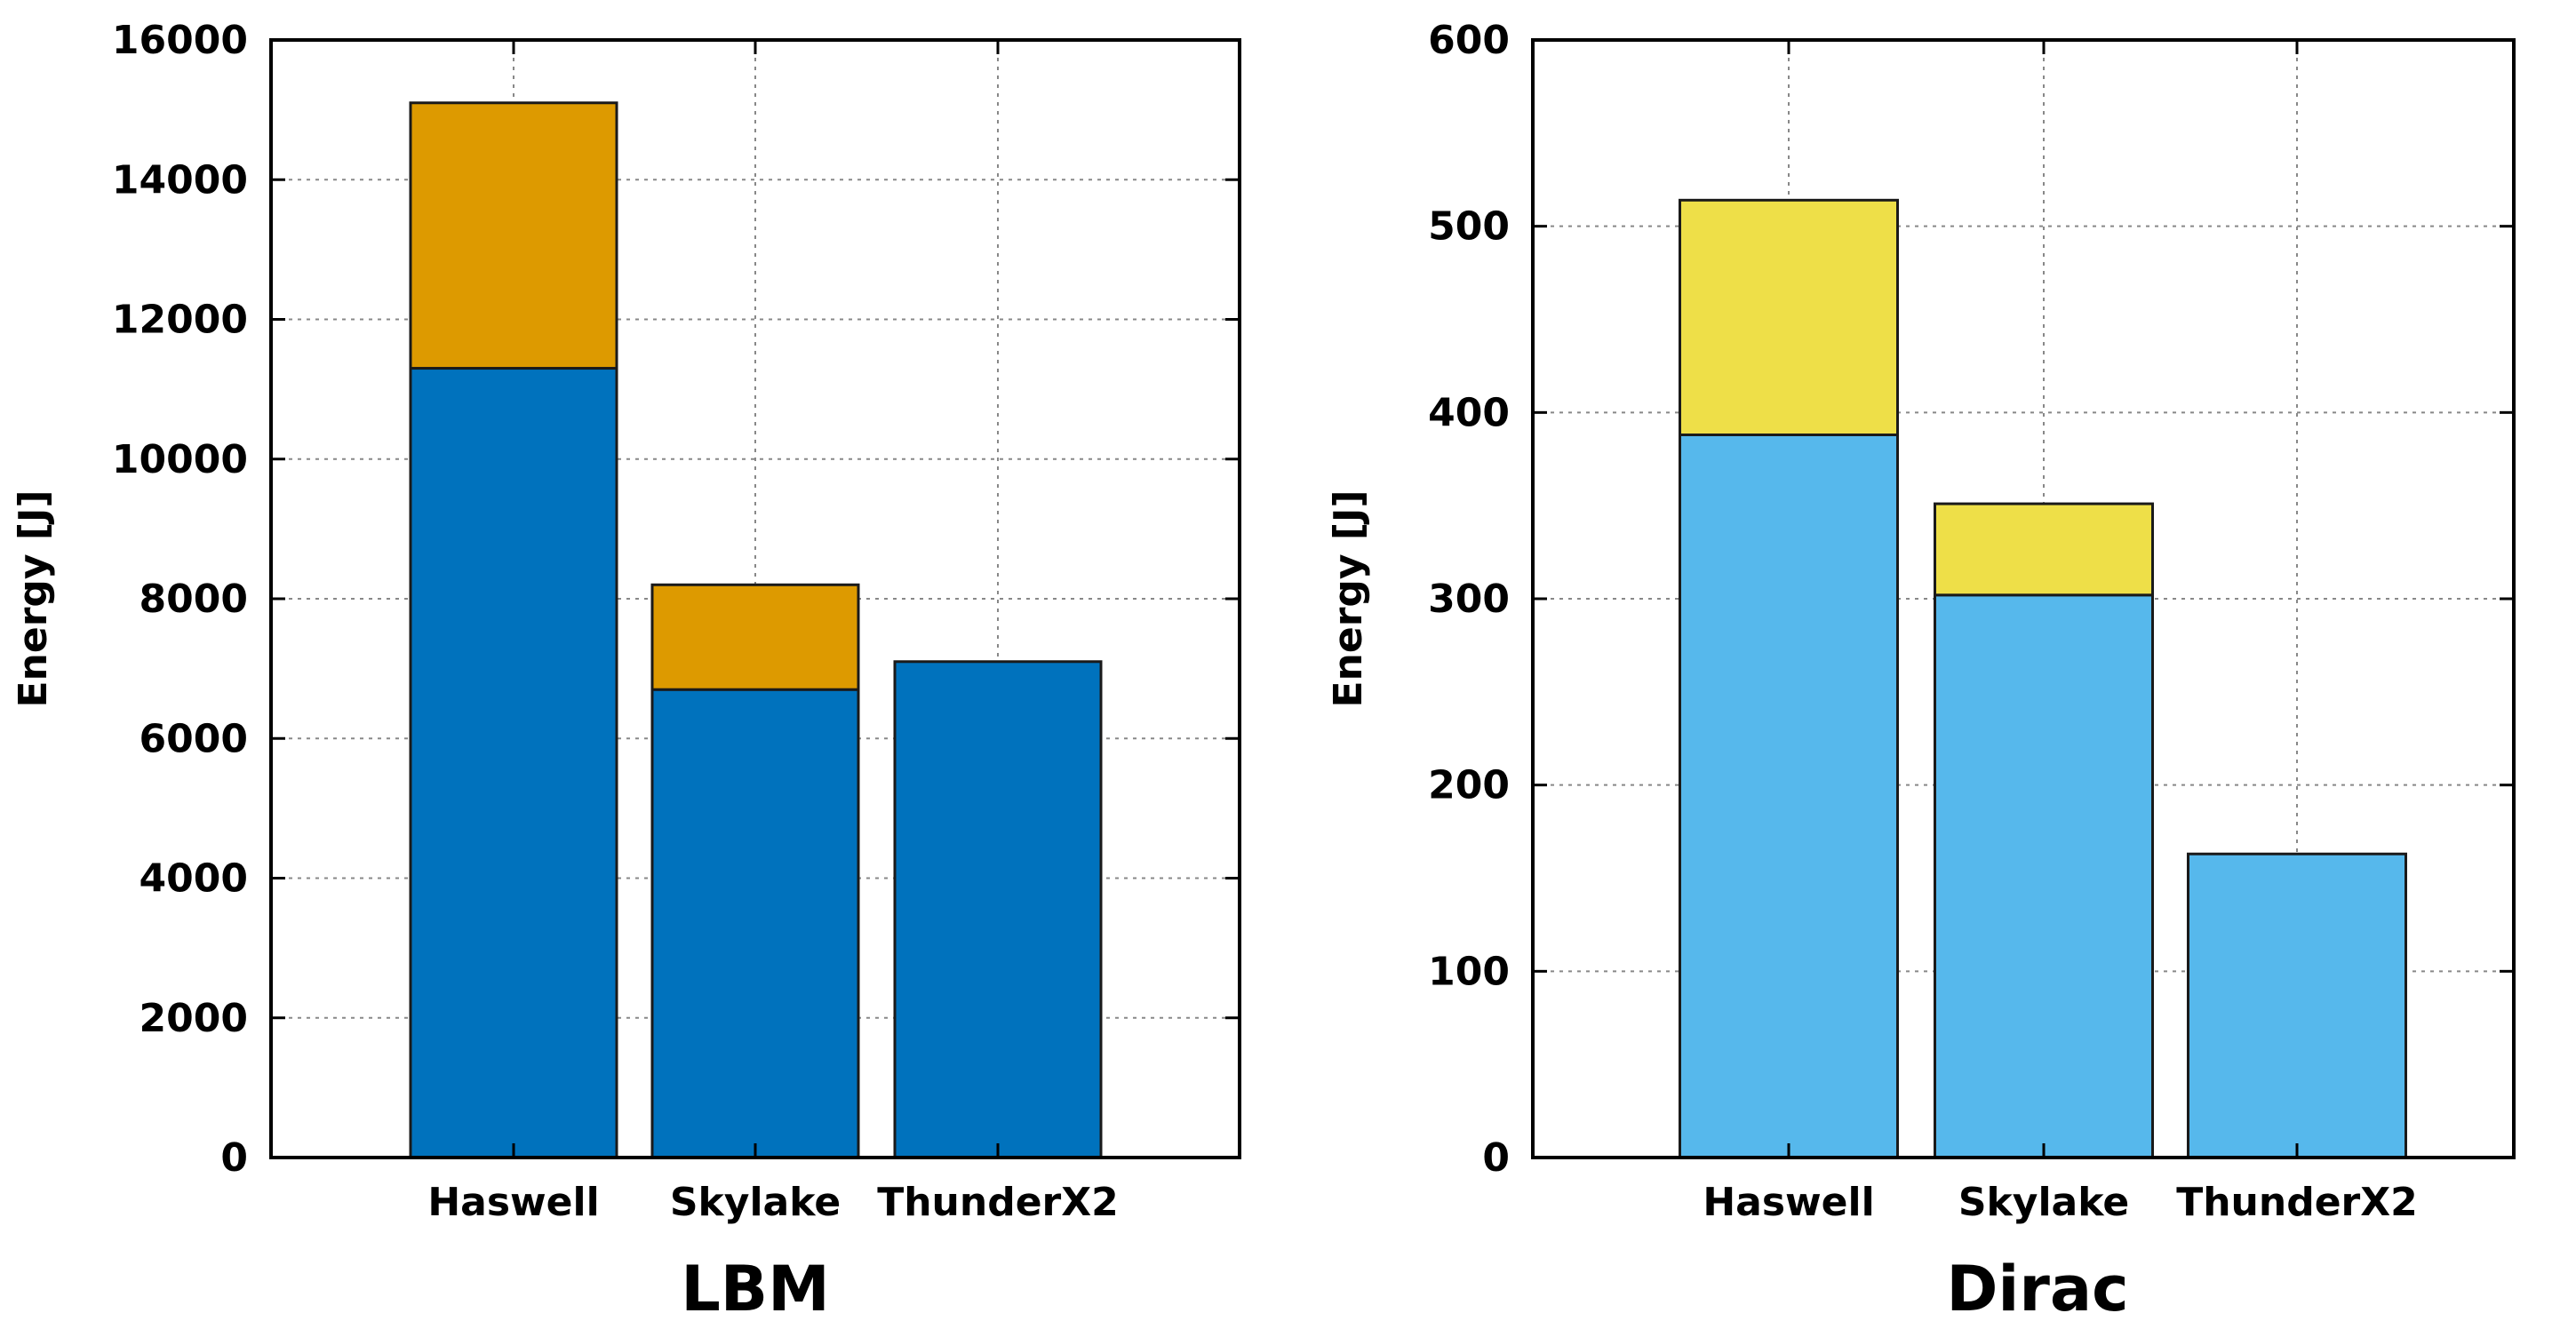 This screenshot has width=2576, height=1321. What do you see at coordinates (180, 40) in the screenshot?
I see `y-tick-label: 16000` at bounding box center [180, 40].